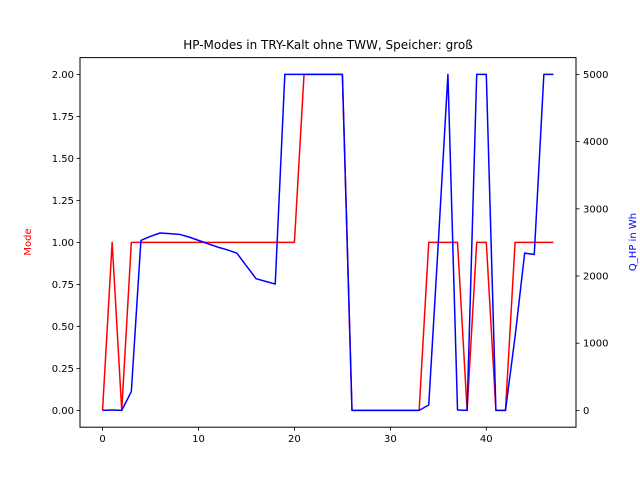  Describe the element at coordinates (63, 201) in the screenshot. I see `y-left-tick-label: 1.25` at that location.